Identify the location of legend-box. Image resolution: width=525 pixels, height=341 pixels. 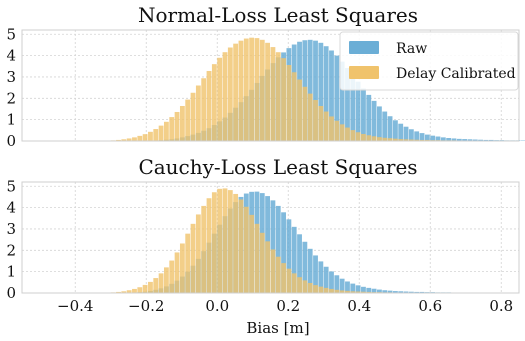
(429, 61).